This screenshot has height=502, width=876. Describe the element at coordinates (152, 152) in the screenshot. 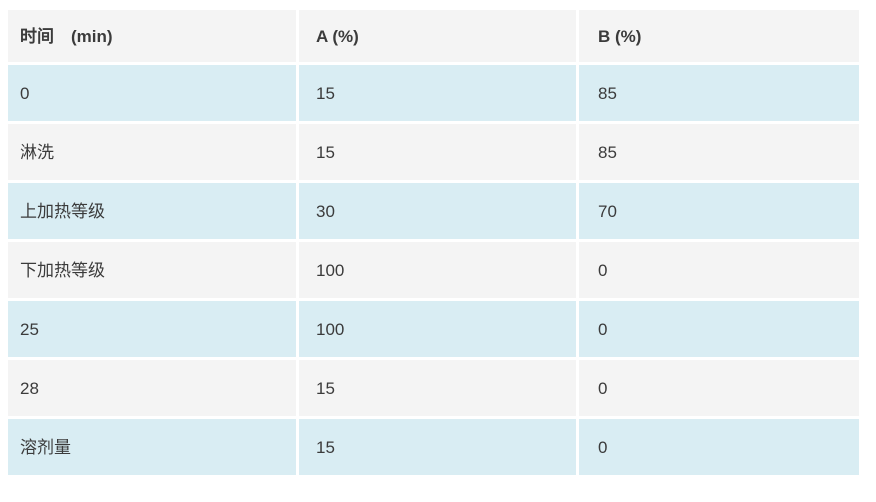

I see `cell-time: 淋洗` at that location.